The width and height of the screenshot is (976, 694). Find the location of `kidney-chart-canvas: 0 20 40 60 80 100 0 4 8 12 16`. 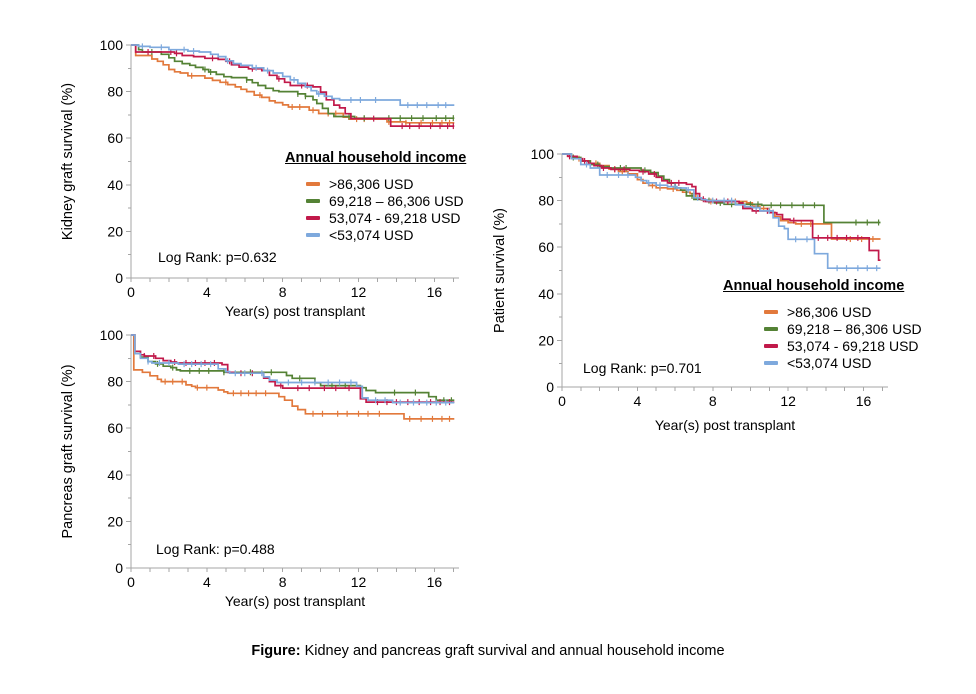

kidney-chart-canvas: 0 20 40 60 80 100 0 4 8 12 16 is located at coordinates (279, 168).